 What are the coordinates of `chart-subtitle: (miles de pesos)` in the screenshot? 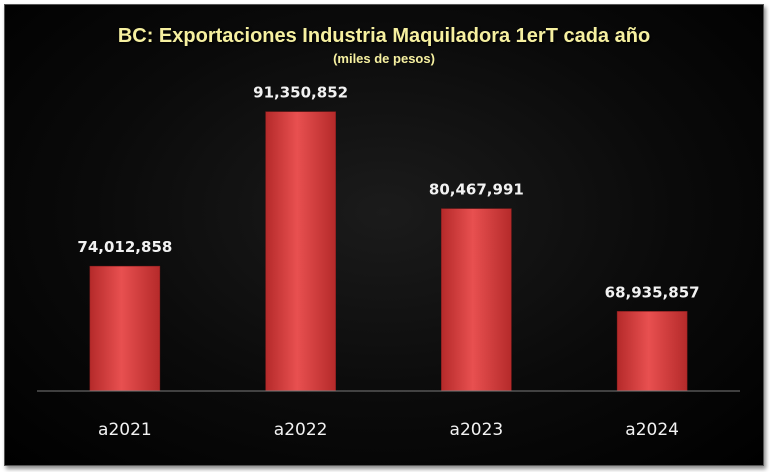 It's located at (384, 58).